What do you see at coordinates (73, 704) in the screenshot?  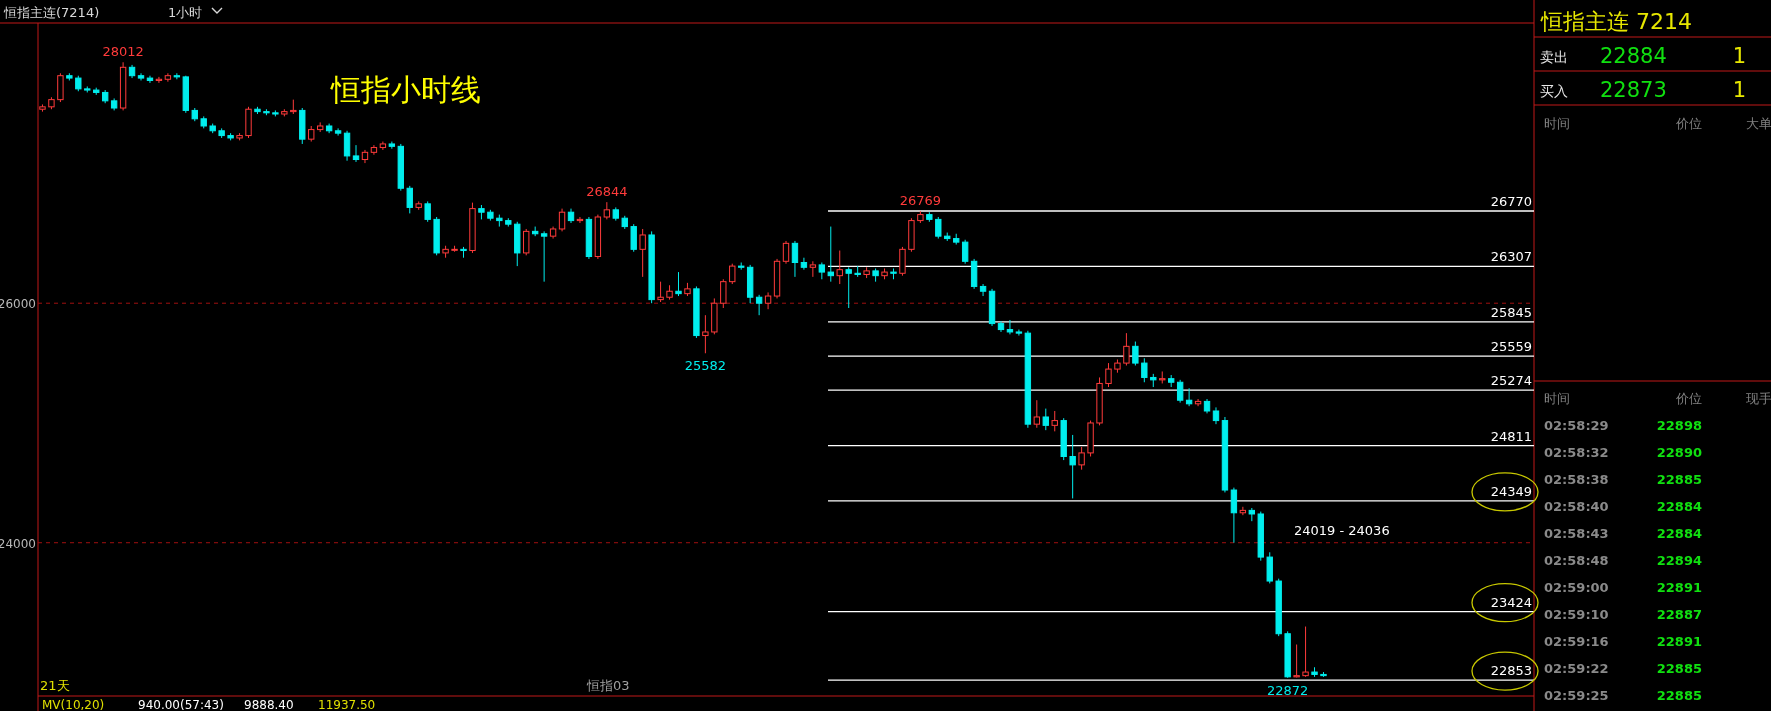 I see `text: MV(10,20)` at bounding box center [73, 704].